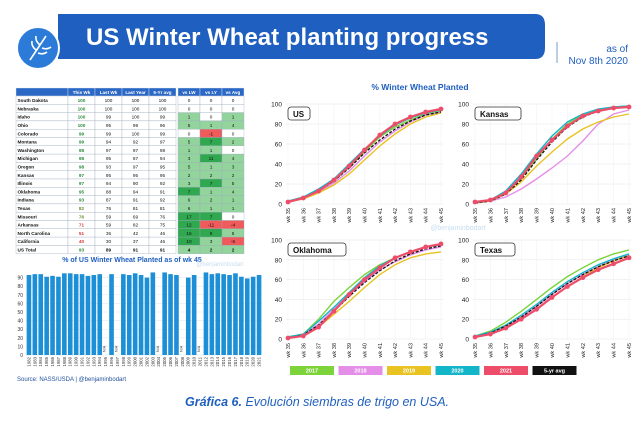 The width and height of the screenshot is (634, 433). I want to click on table-cell-value: 69, so click(136, 216).